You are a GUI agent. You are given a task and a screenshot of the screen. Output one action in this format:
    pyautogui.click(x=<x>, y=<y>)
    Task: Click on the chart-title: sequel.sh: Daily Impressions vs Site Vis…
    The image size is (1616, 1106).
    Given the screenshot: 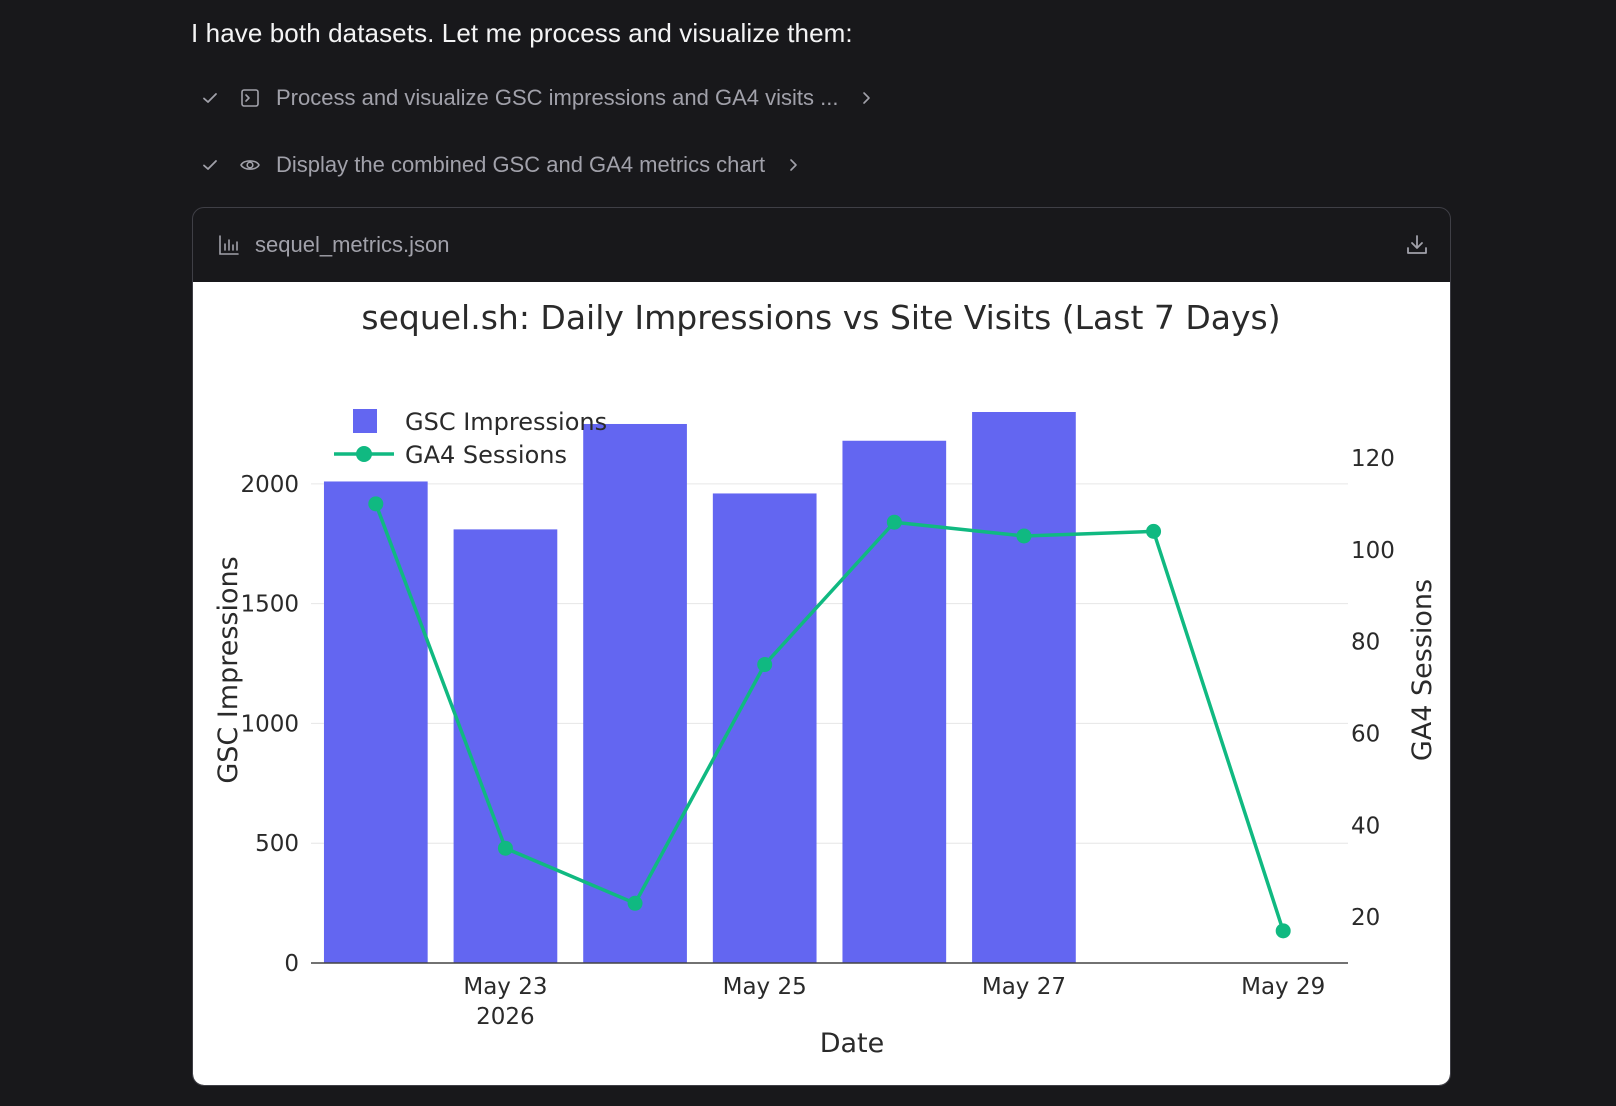 What is the action you would take?
    pyautogui.click(x=820, y=317)
    